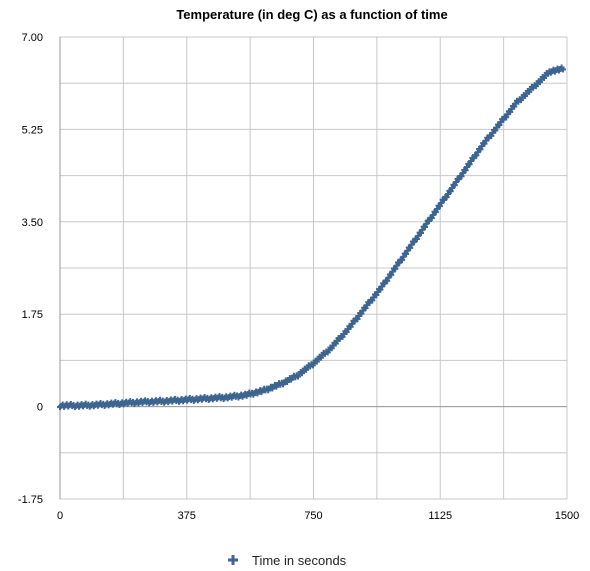 This screenshot has width=590, height=571. I want to click on legend-marker-plus, so click(233, 560).